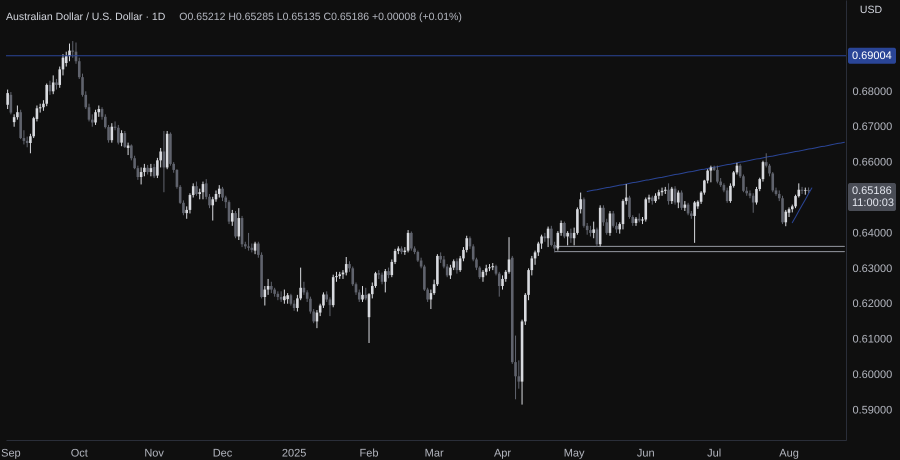 The width and height of the screenshot is (900, 460). I want to click on text: 0.65186, so click(872, 190).